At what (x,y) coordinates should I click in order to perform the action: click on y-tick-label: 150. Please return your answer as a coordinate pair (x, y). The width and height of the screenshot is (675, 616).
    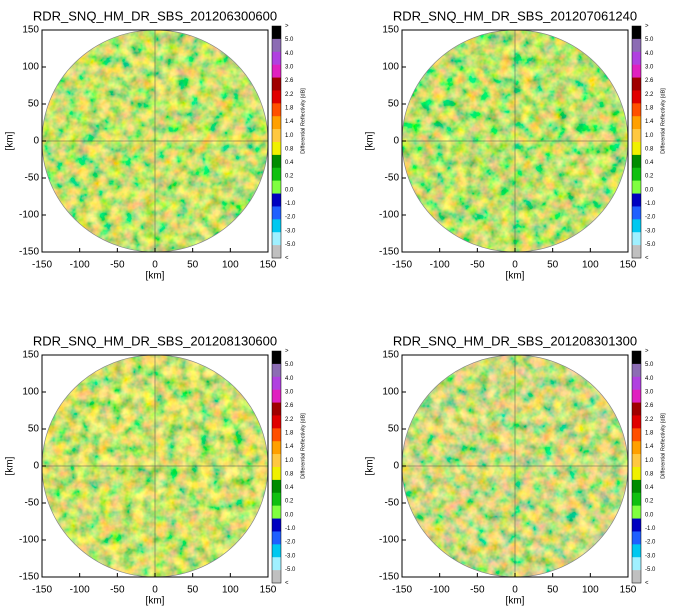
    Looking at the image, I should click on (390, 355).